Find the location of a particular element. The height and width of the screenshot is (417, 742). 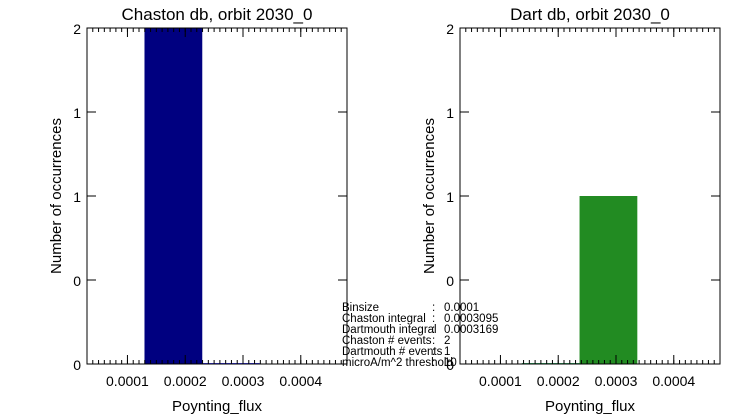

stats-value: 0.0003169 is located at coordinates (471, 330).